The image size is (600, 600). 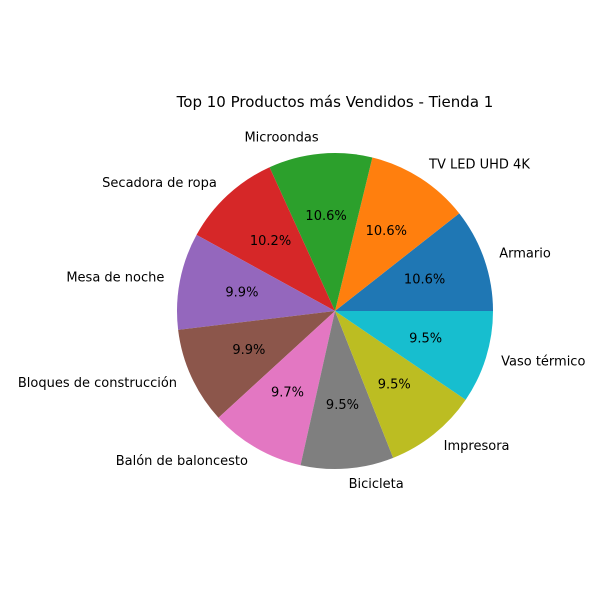 I want to click on slice-category-label: Balón de baloncesto, so click(x=182, y=461).